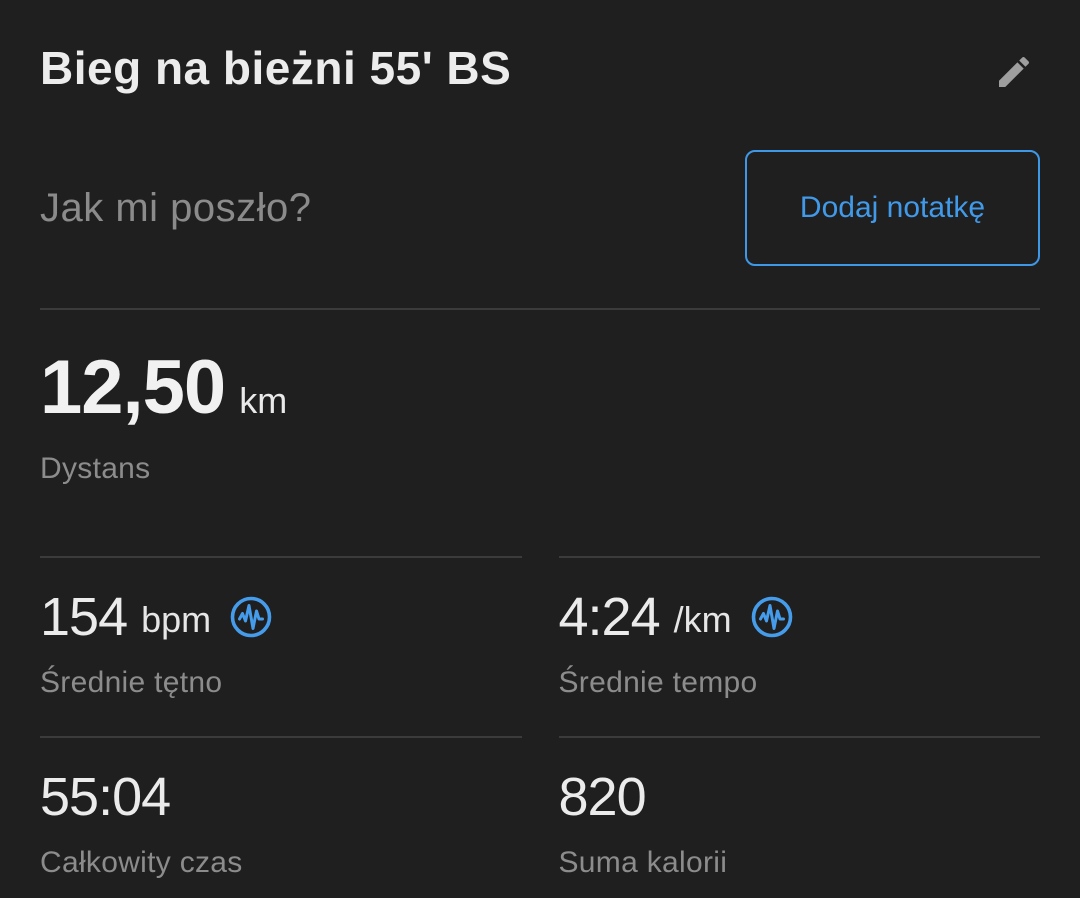 The width and height of the screenshot is (1080, 898). I want to click on note-section: Jak mi poszło? Dodaj notatkę, so click(540, 208).